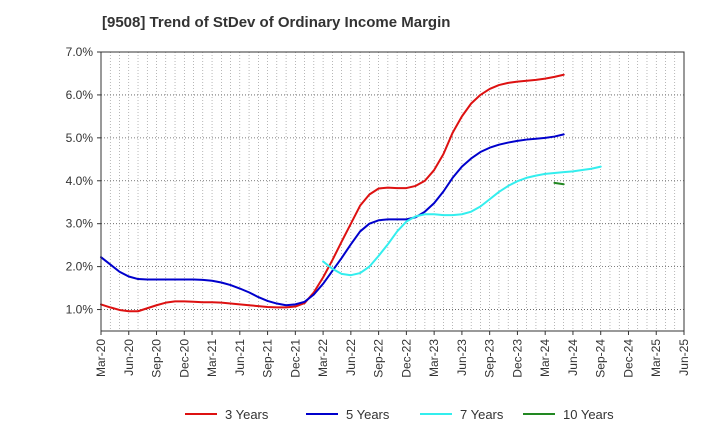  What do you see at coordinates (240, 357) in the screenshot?
I see `x-tick-label: Jun-21` at bounding box center [240, 357].